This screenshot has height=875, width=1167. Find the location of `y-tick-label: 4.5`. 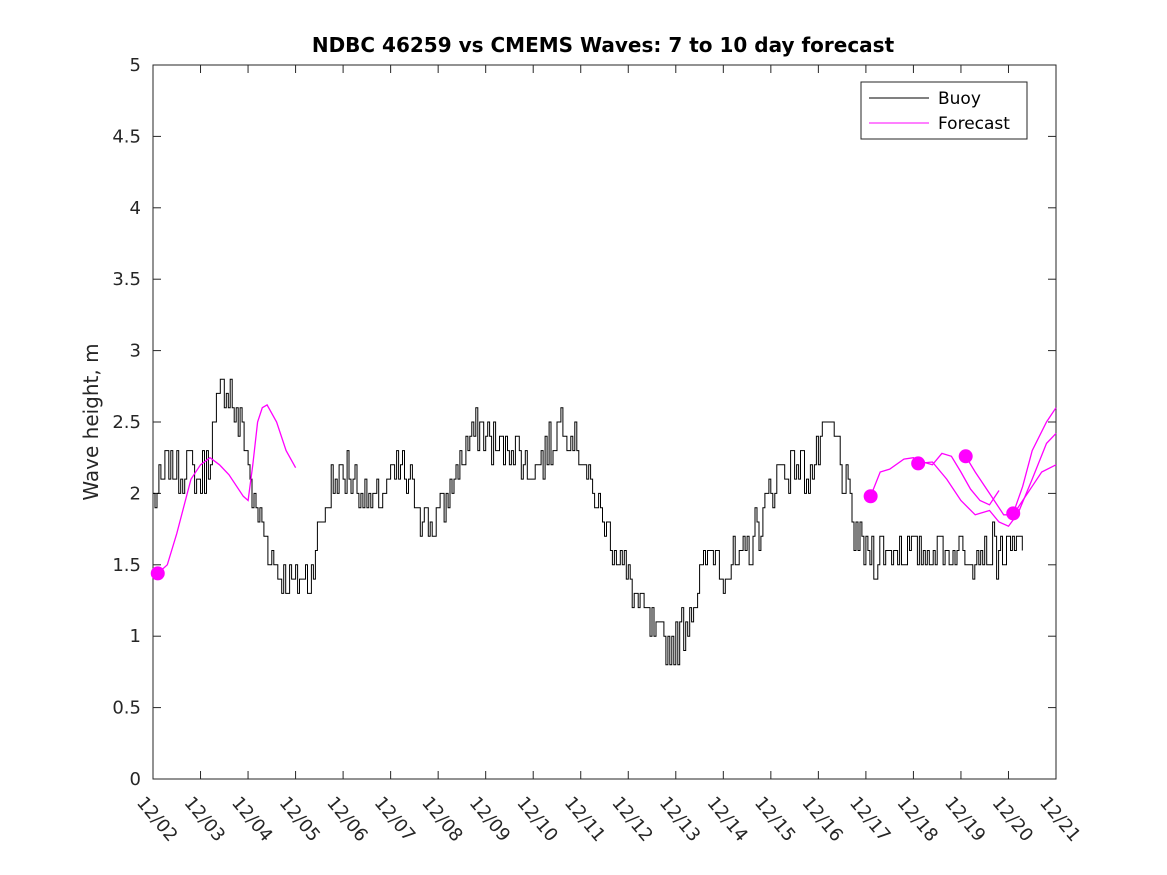

y-tick-label: 4.5 is located at coordinates (126, 136).